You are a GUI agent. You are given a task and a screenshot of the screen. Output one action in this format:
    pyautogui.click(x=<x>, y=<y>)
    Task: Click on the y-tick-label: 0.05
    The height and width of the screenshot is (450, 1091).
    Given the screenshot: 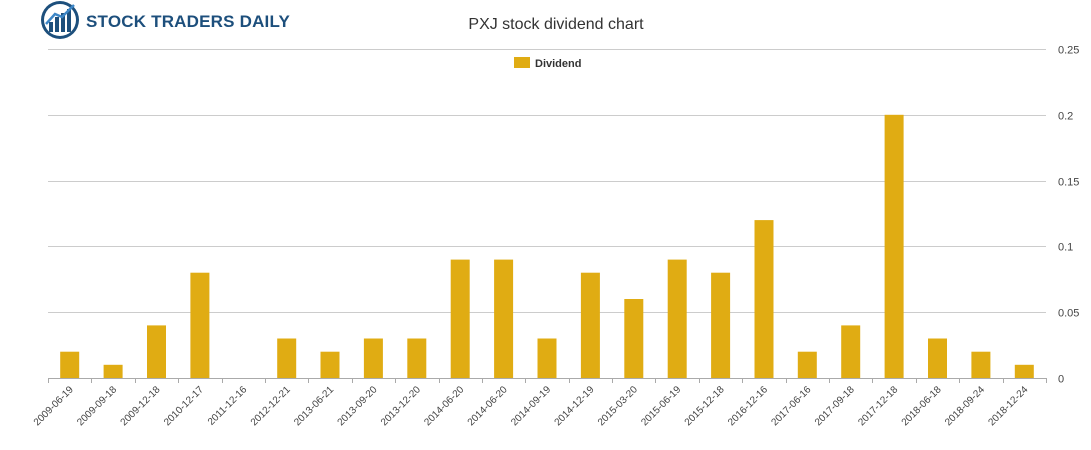 What is the action you would take?
    pyautogui.click(x=1068, y=314)
    